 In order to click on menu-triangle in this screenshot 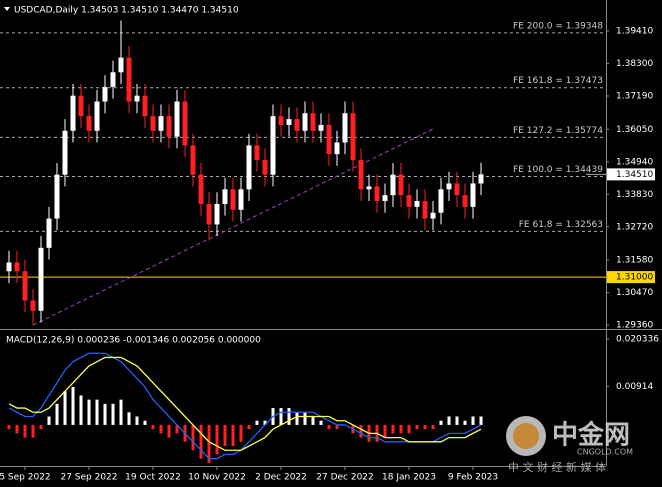, I will do `click(7, 9)`.